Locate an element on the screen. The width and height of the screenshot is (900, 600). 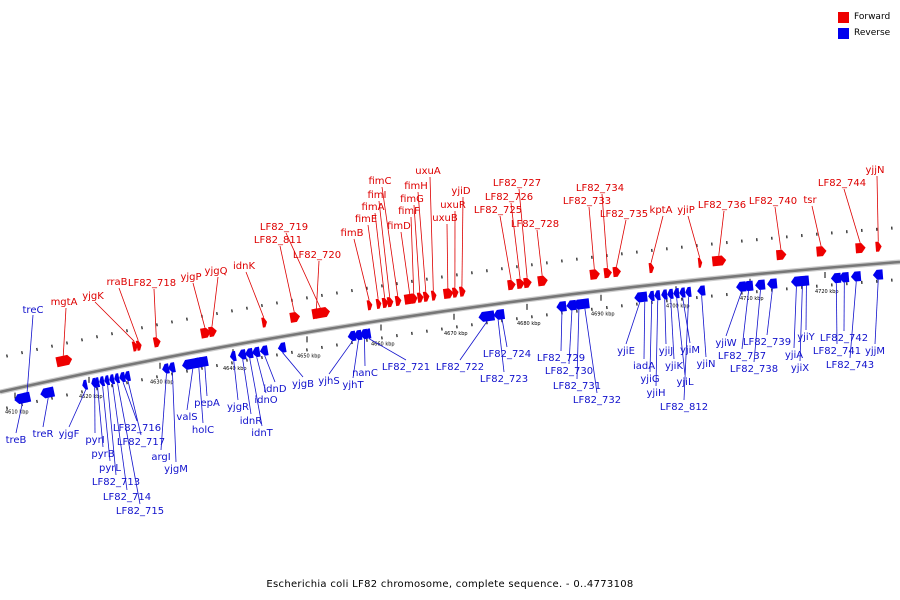
gene-label-pyrl: pyrL is located at coordinates (110, 468).